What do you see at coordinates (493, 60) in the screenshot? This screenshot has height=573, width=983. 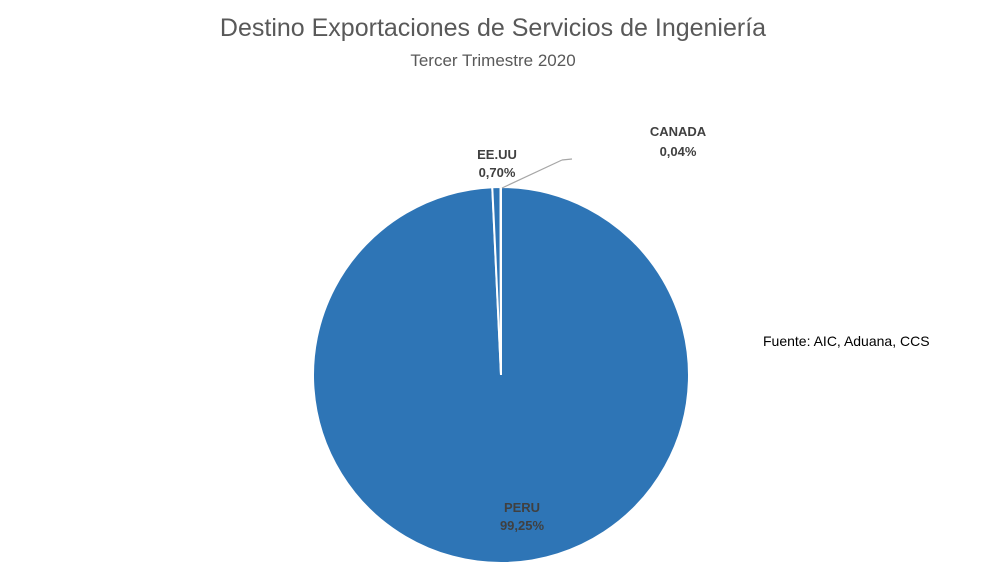 I see `chart-subtitle: Tercer Trimestre 2020` at bounding box center [493, 60].